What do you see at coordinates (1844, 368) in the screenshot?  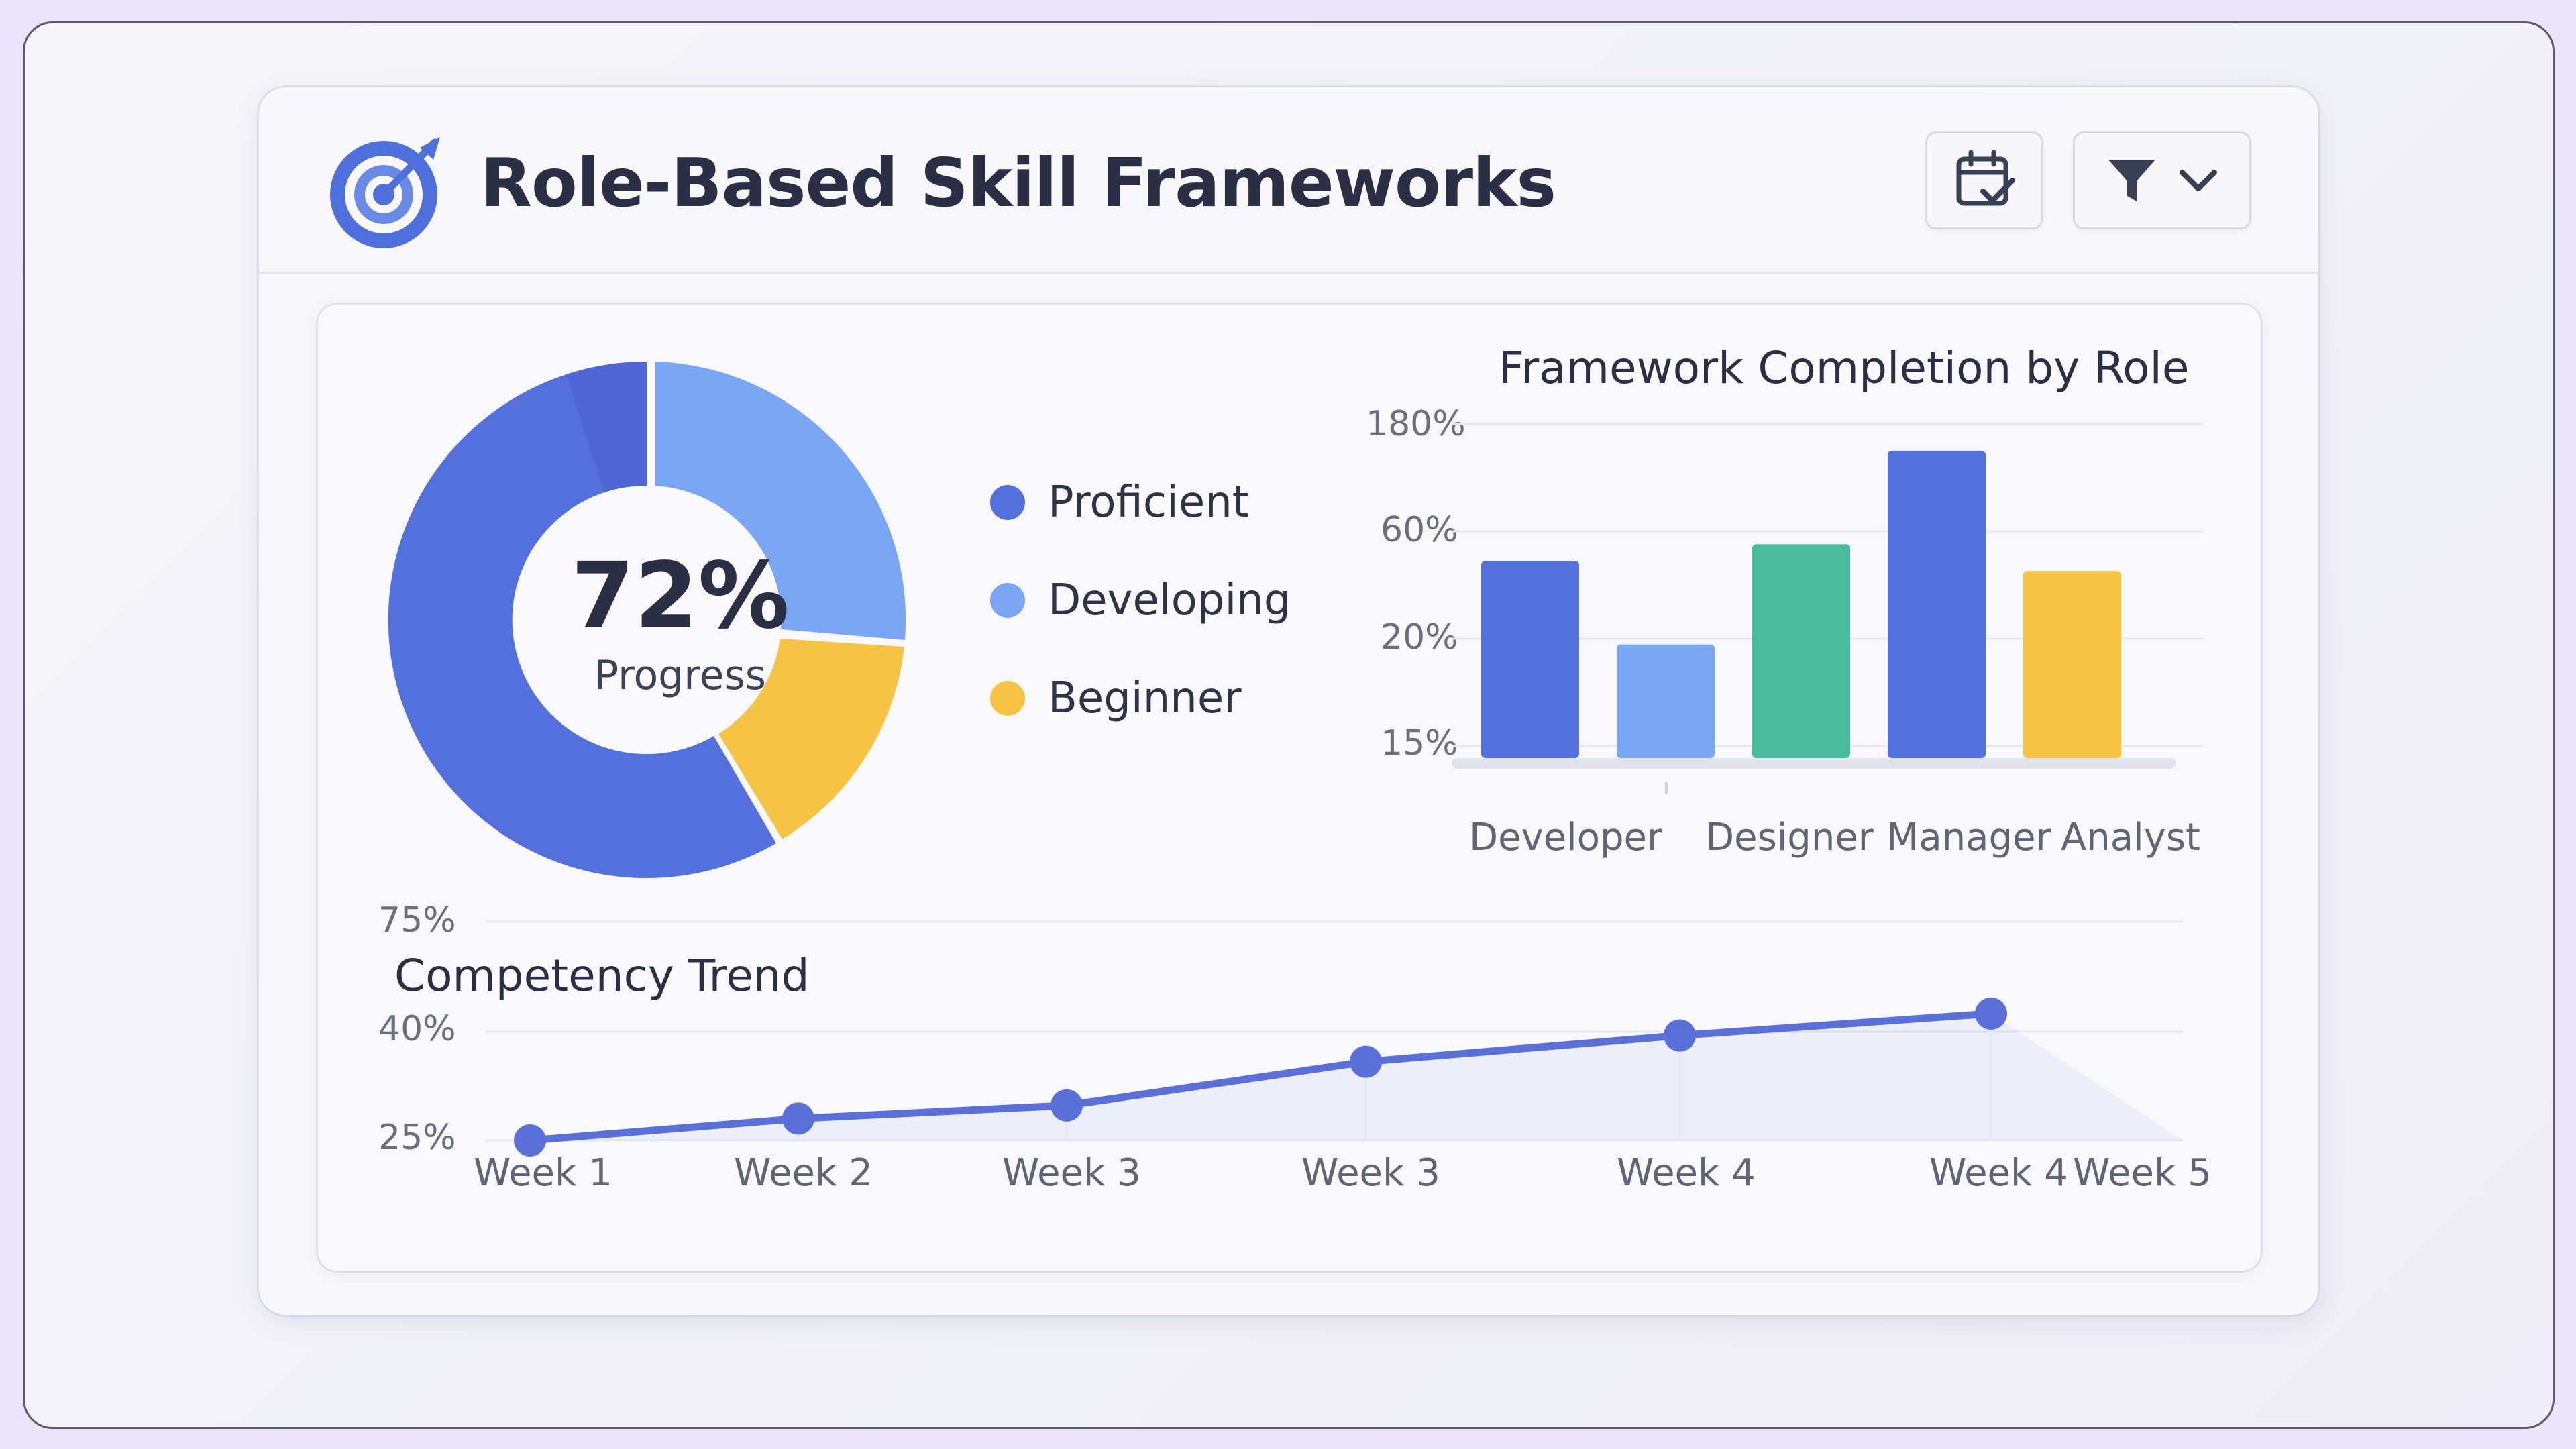 I see `bar-chart-title: Framework Completion by Role` at bounding box center [1844, 368].